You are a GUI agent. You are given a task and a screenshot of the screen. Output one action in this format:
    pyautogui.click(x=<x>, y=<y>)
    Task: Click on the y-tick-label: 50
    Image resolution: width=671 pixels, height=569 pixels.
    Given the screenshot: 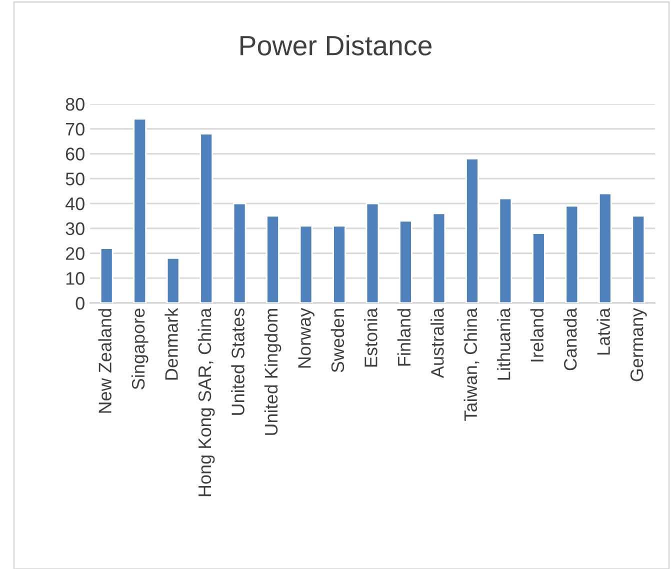 What is the action you would take?
    pyautogui.click(x=75, y=179)
    